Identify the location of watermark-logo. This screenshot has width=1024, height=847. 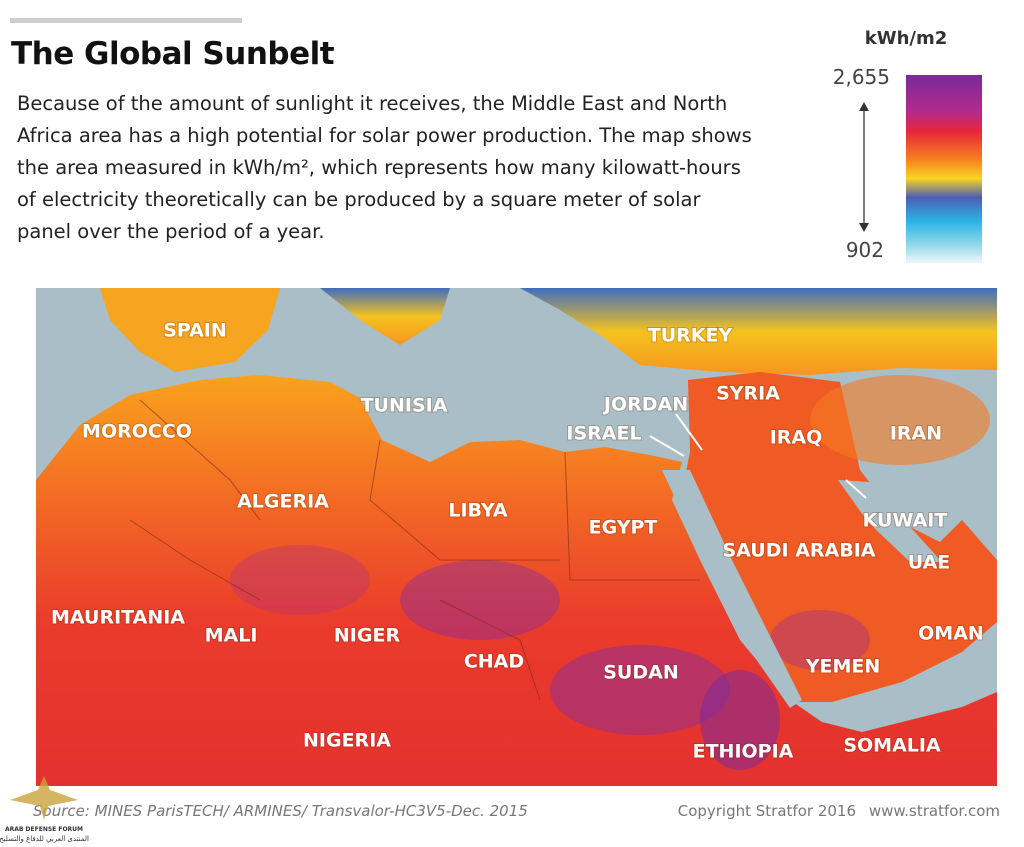
(44, 798).